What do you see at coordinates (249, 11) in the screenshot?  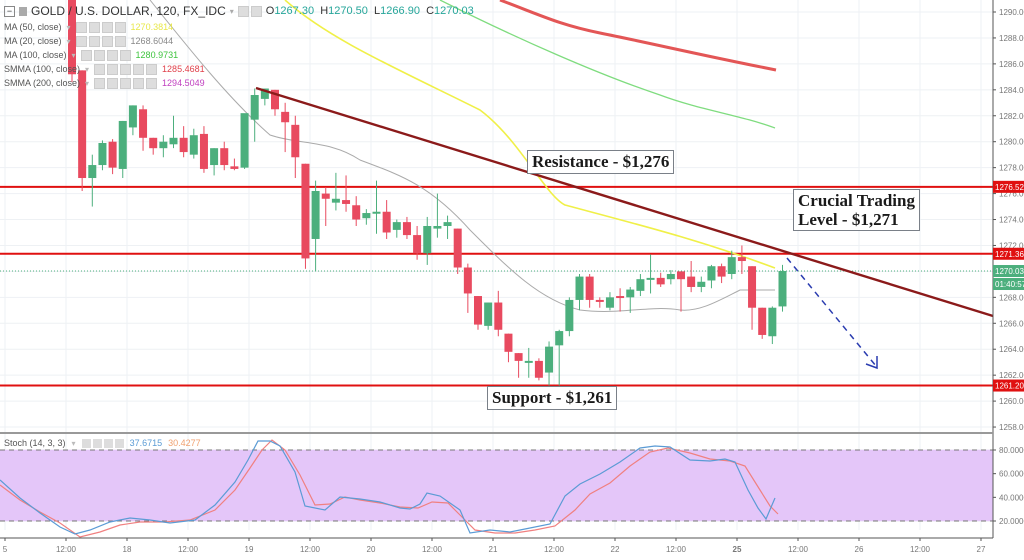 I see `symbol-buttons` at bounding box center [249, 11].